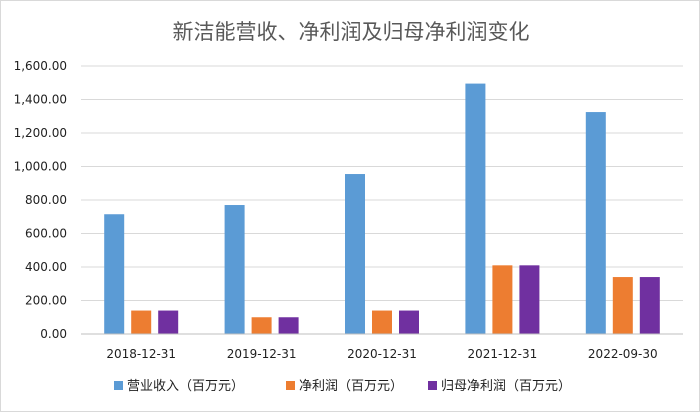 The image size is (700, 413). What do you see at coordinates (46, 267) in the screenshot?
I see `y-tick-label: 400.00` at bounding box center [46, 267].